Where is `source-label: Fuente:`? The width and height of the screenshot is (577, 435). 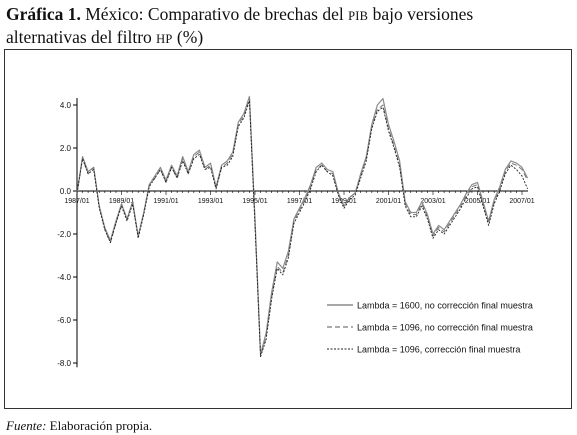
source-label: Fuente: is located at coordinates (26, 425).